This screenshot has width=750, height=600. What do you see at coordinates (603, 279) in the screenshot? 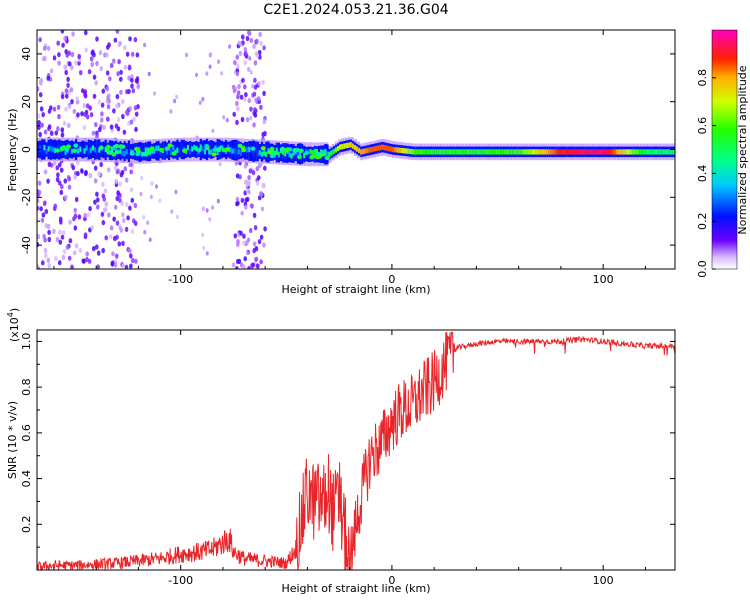
I see `spectrogram-xtick-label: 100` at bounding box center [603, 279].